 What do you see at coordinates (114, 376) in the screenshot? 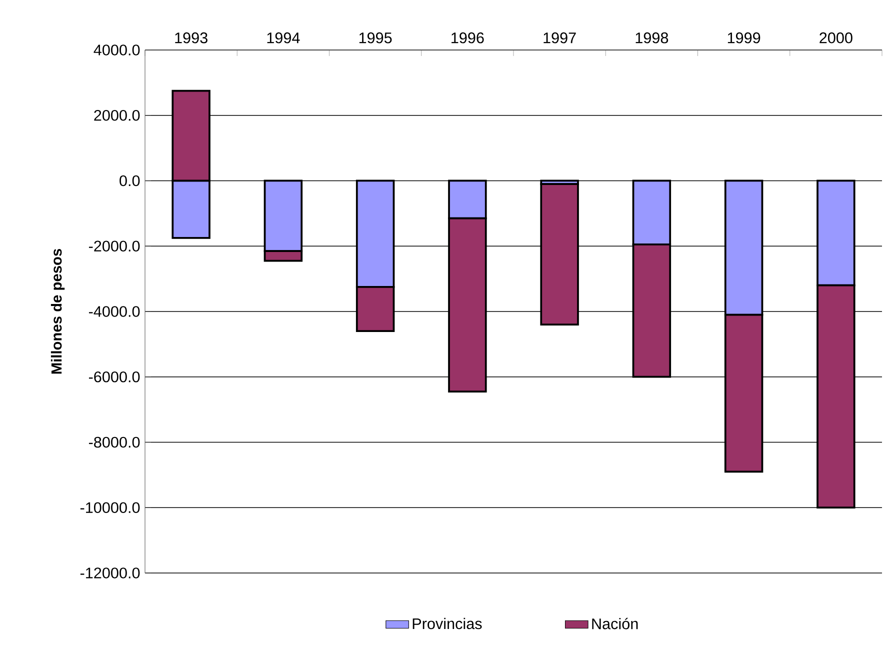
I see `y-tick-label: -6000.0` at bounding box center [114, 376].